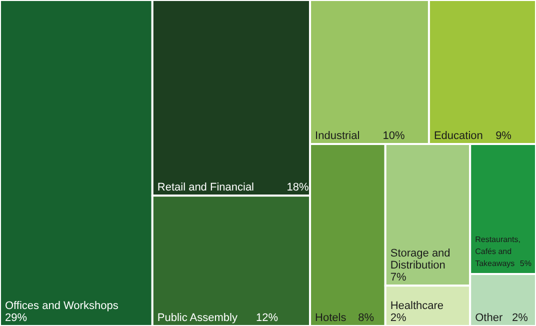 The height and width of the screenshot is (326, 536). What do you see at coordinates (420, 260) in the screenshot?
I see `category-label: Storage and Distribution` at bounding box center [420, 260].